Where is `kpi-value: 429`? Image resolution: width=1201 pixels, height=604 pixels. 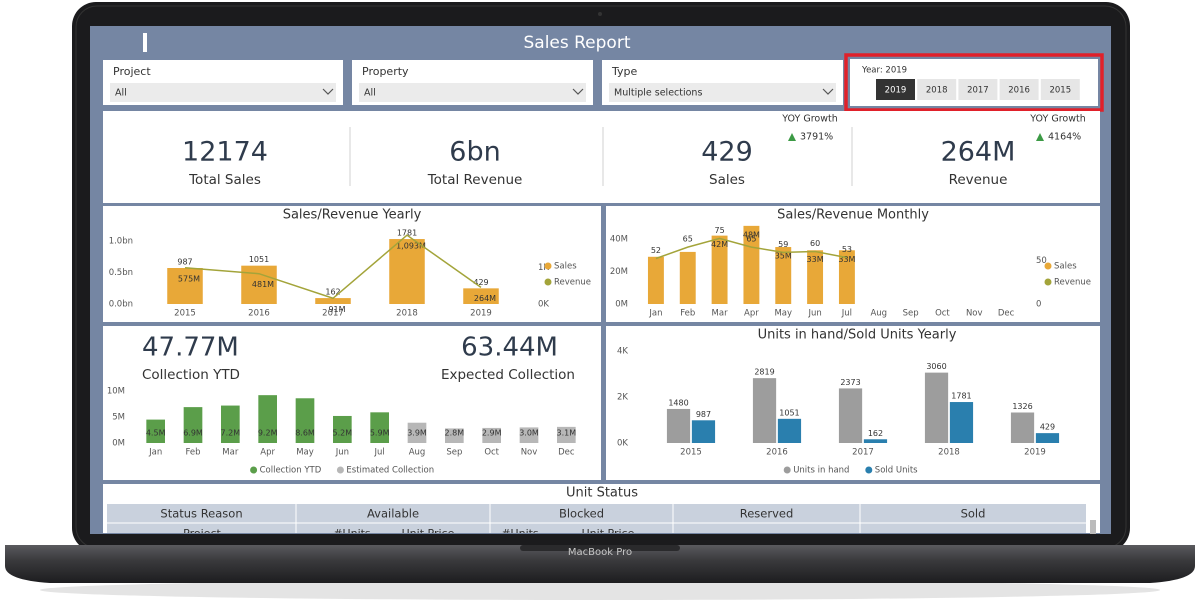
kpi-value: 429 is located at coordinates (727, 152).